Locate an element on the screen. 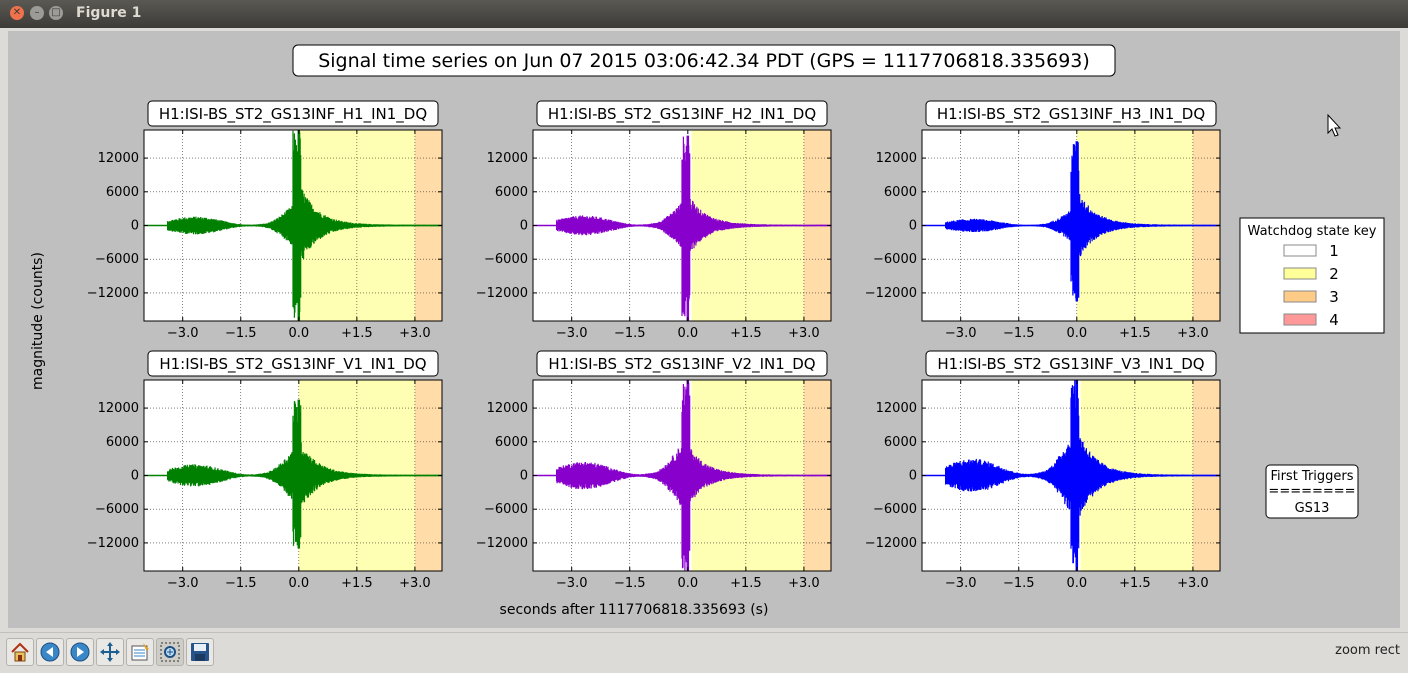  subplot-title: H1:ISI-BS_ST2_GS13INF_H2_IN1_DQ is located at coordinates (682, 113).